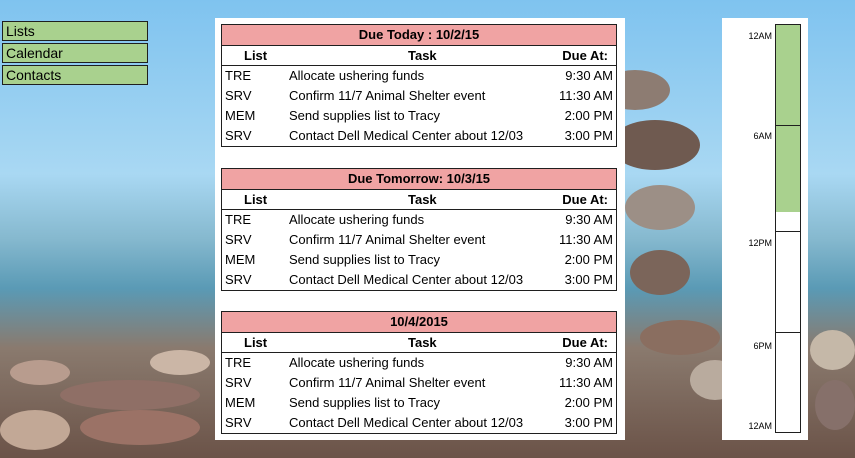  I want to click on day-title: Due Tomorrow: 10/3/15, so click(419, 179).